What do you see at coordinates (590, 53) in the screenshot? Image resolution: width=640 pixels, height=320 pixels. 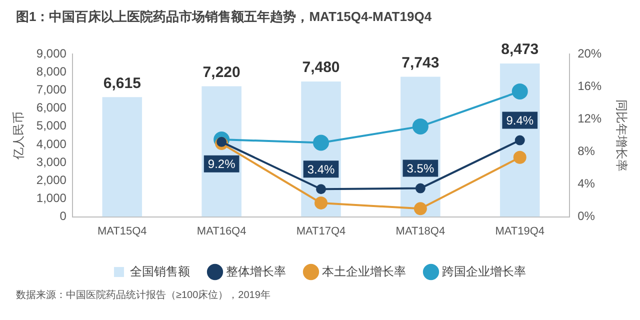 I see `y2-tick-label: 20%` at bounding box center [590, 53].